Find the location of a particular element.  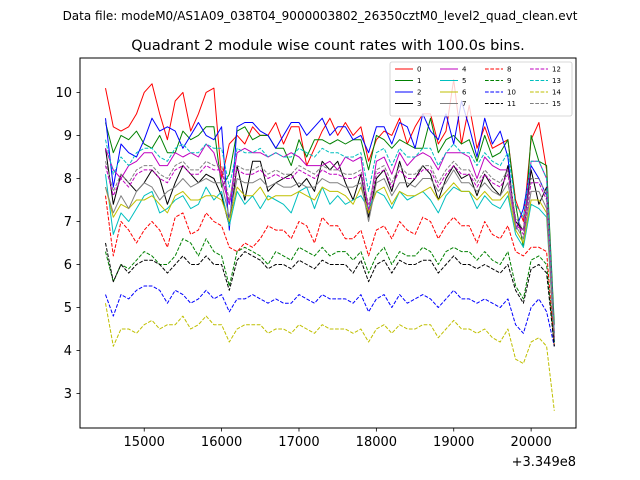

legend-label-2: 2 is located at coordinates (419, 93).